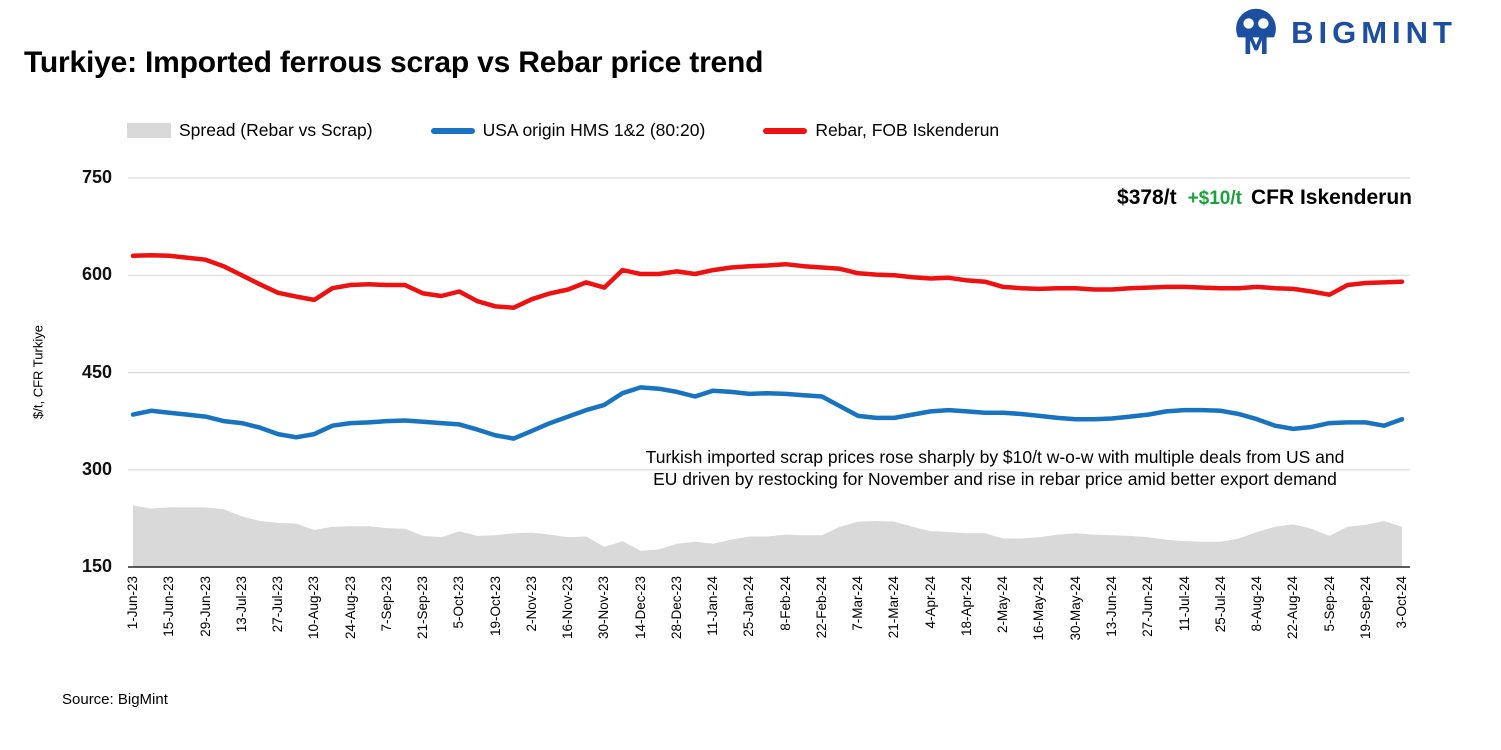 The width and height of the screenshot is (1501, 750). I want to click on svg-text: M, so click(1256, 45).